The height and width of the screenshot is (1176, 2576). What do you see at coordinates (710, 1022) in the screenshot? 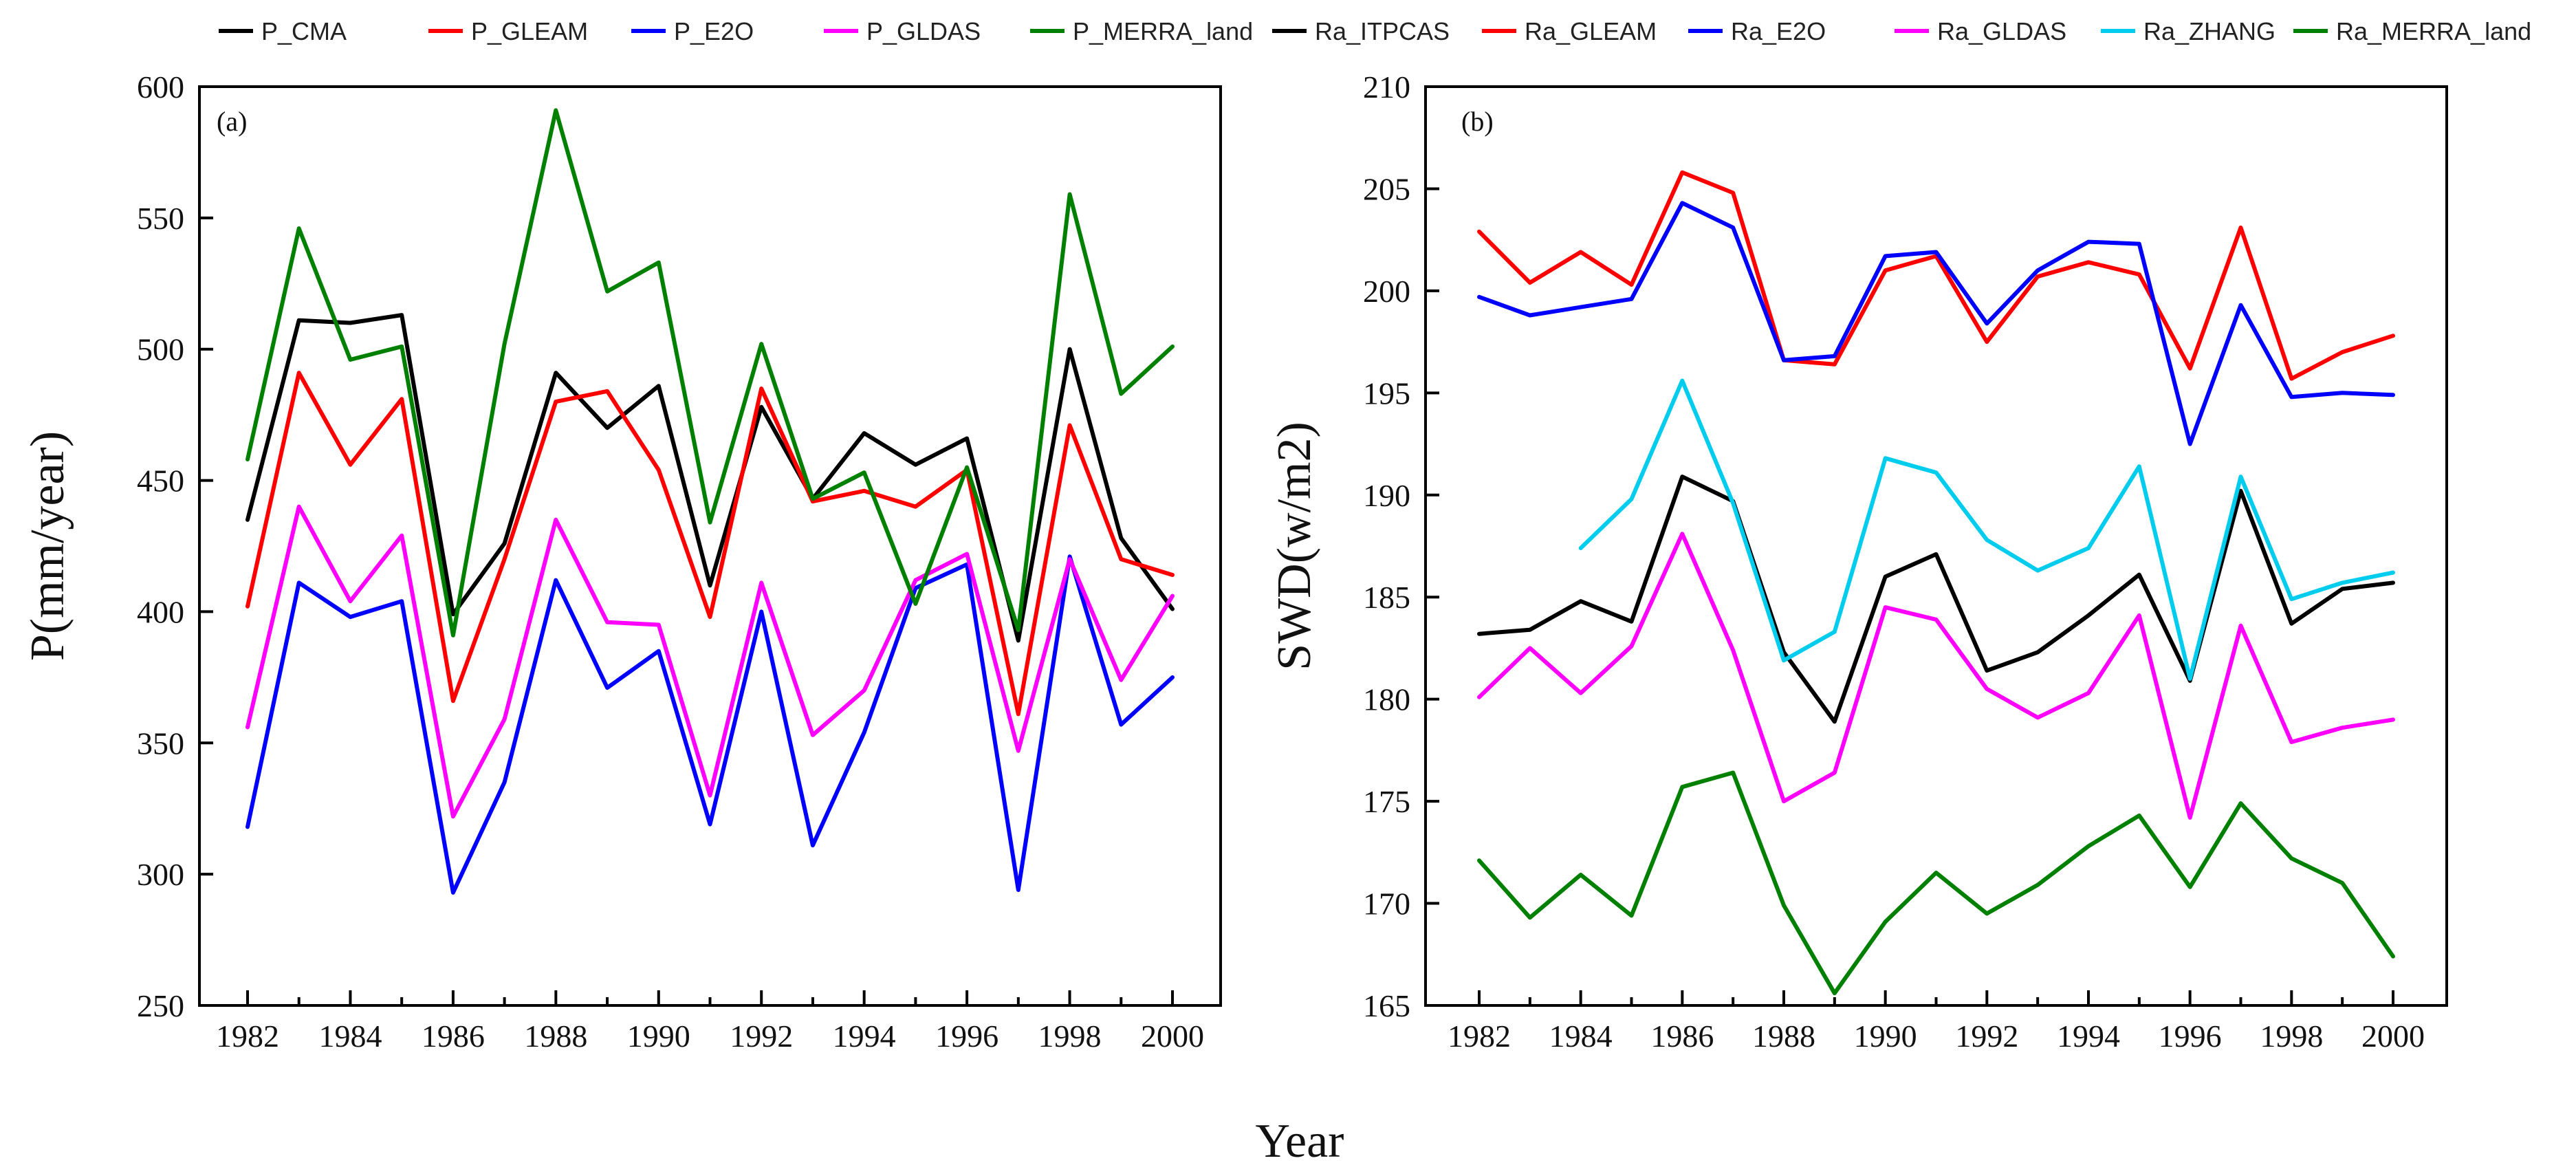
I see `x-axis-a: 1982 1984 1986 1988 1990 1992 1994 1996 1998 2000` at bounding box center [710, 1022].